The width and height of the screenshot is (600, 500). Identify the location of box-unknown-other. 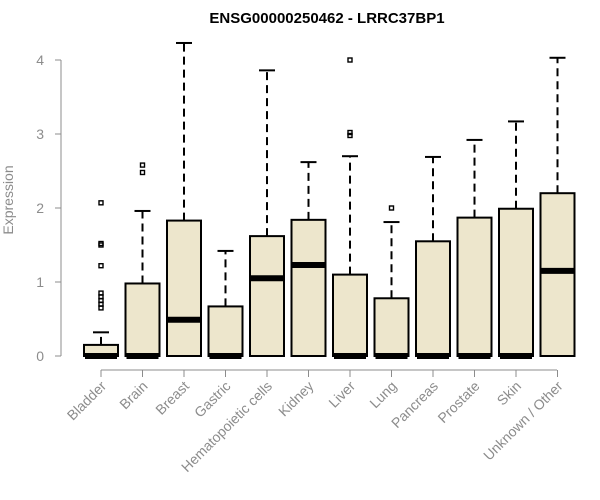
(557, 206).